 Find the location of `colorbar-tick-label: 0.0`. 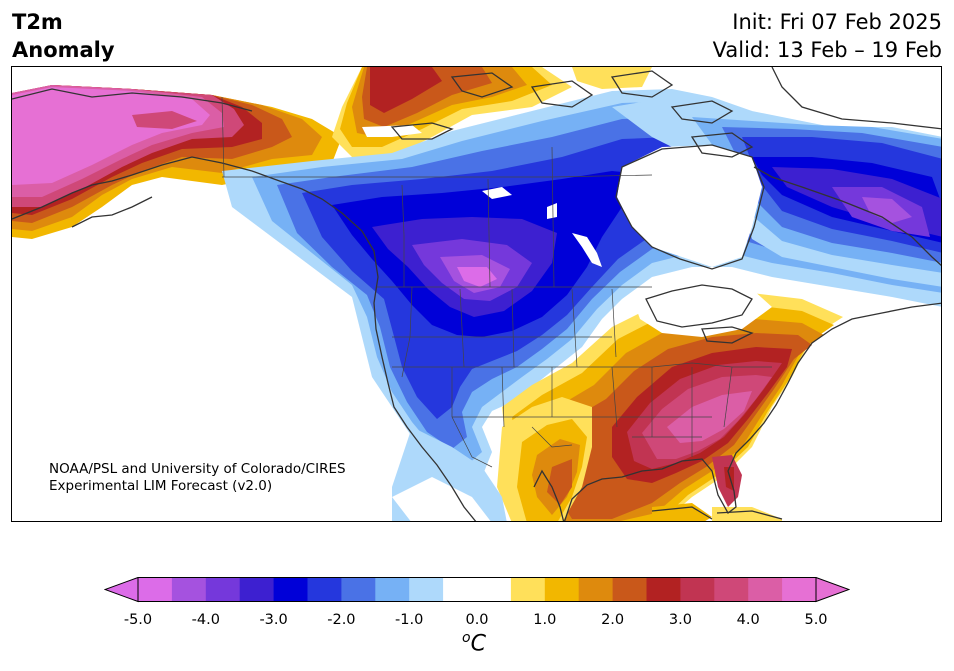

colorbar-tick-label: 0.0 is located at coordinates (477, 620).